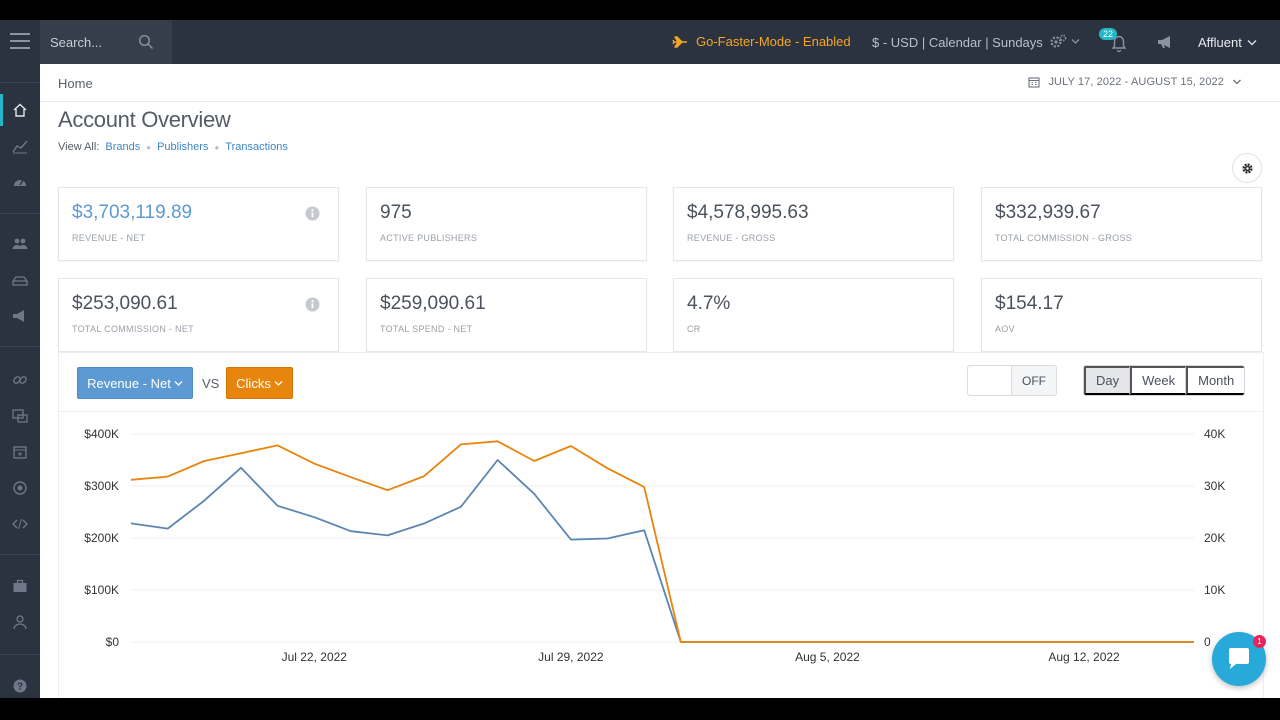  What do you see at coordinates (211, 383) in the screenshot?
I see `vs-label: VS` at bounding box center [211, 383].